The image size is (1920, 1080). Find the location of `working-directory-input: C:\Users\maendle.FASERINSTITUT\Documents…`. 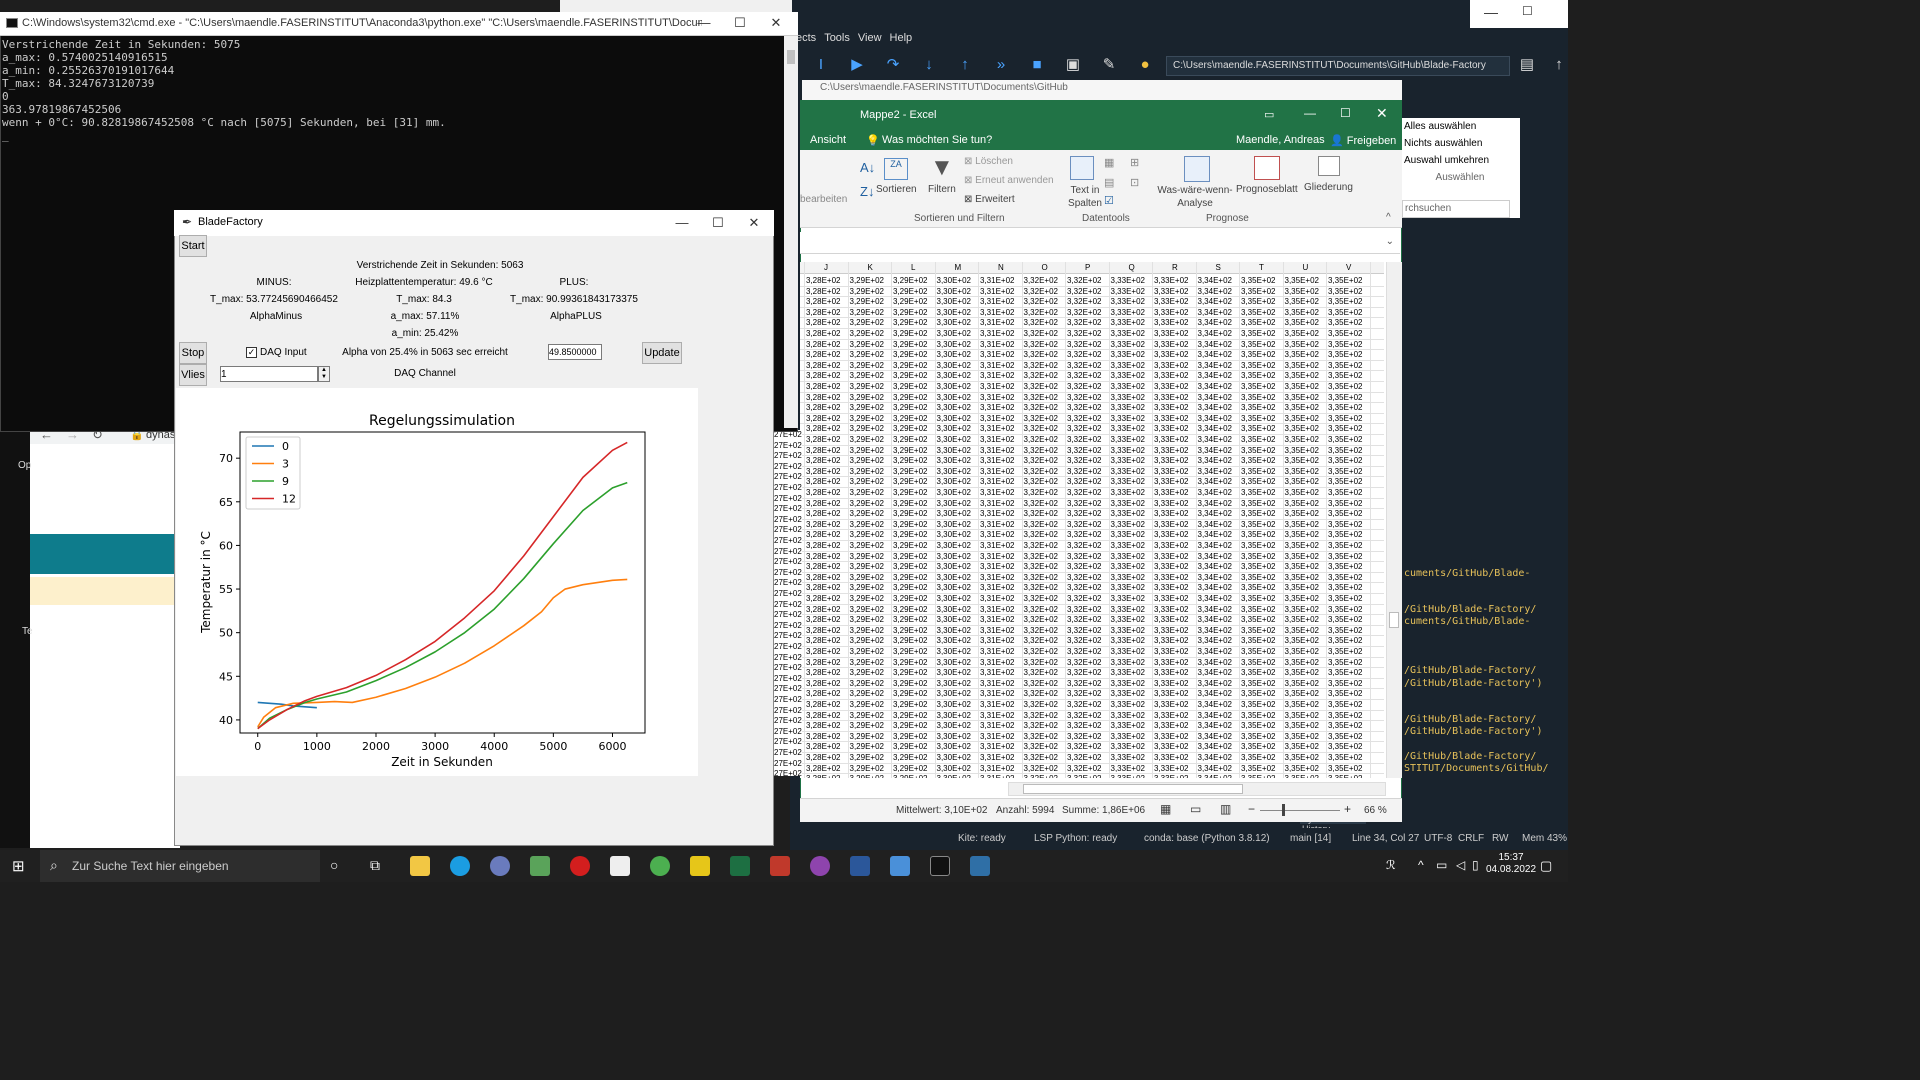

working-directory-input: C:\Users\maendle.FASERINSTITUT\Documents… is located at coordinates (1338, 66).